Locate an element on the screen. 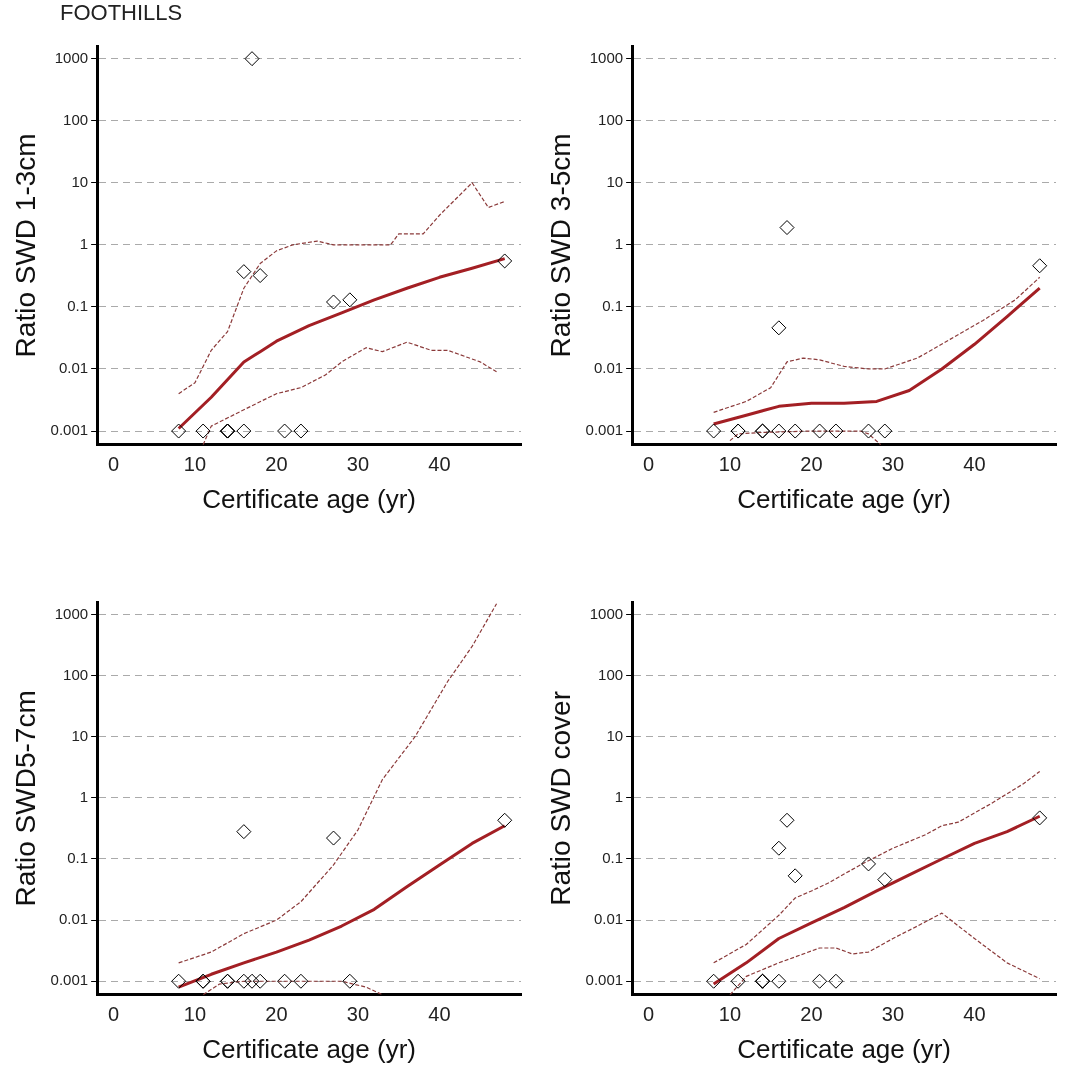 Image resolution: width=1070 pixels, height=1074 pixels. y-axis-title: Ratio SWD 1-3cm is located at coordinates (25, 245).